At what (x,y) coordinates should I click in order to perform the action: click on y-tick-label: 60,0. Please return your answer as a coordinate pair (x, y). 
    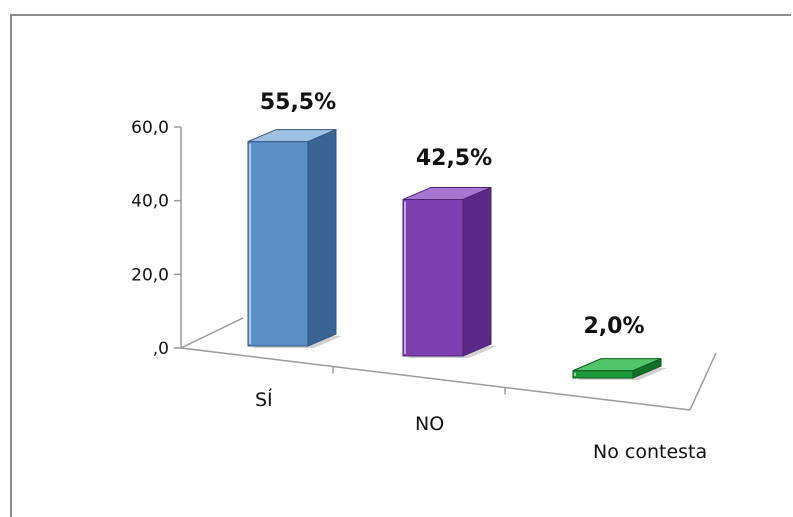
    Looking at the image, I should click on (150, 128).